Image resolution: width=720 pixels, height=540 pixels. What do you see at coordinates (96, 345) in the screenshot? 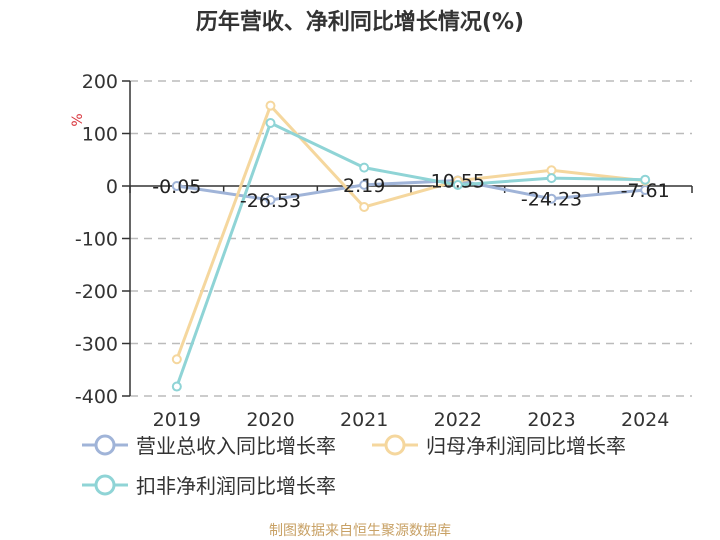
I see `y-tick-label: -300` at bounding box center [96, 345].